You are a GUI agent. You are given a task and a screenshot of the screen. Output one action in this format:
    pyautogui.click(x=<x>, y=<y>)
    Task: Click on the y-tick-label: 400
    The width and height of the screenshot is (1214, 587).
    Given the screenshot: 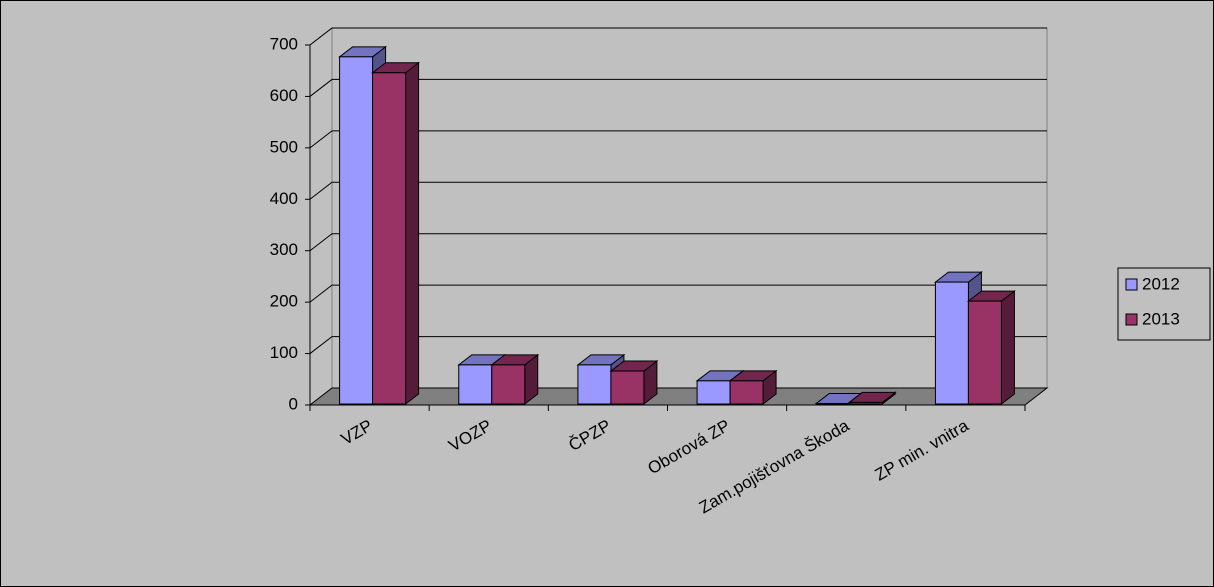 What is the action you would take?
    pyautogui.click(x=284, y=198)
    